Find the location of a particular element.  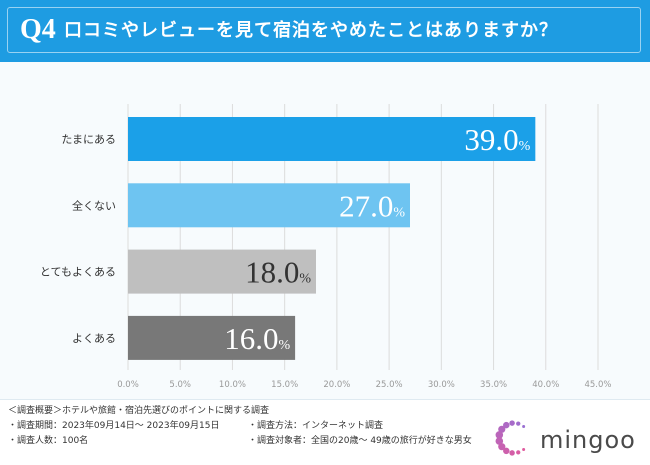

value-label: 18.0% is located at coordinates (278, 272).